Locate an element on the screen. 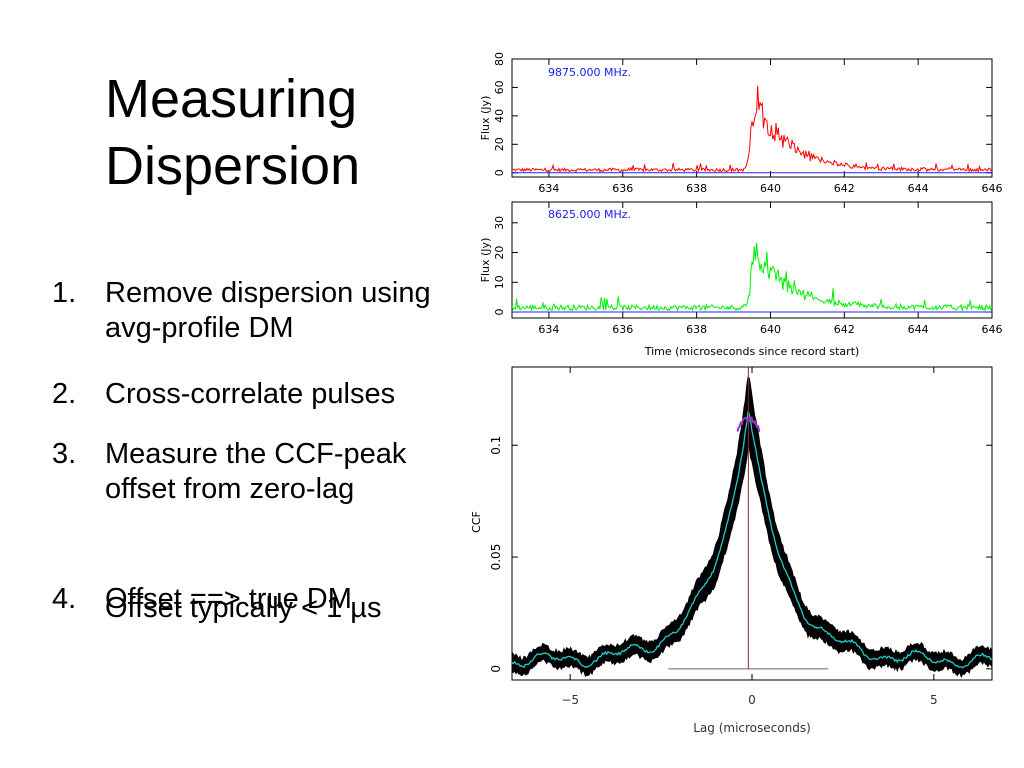 The image size is (1024, 768). step-text: Offset ==> true DM is located at coordinates (228, 599).